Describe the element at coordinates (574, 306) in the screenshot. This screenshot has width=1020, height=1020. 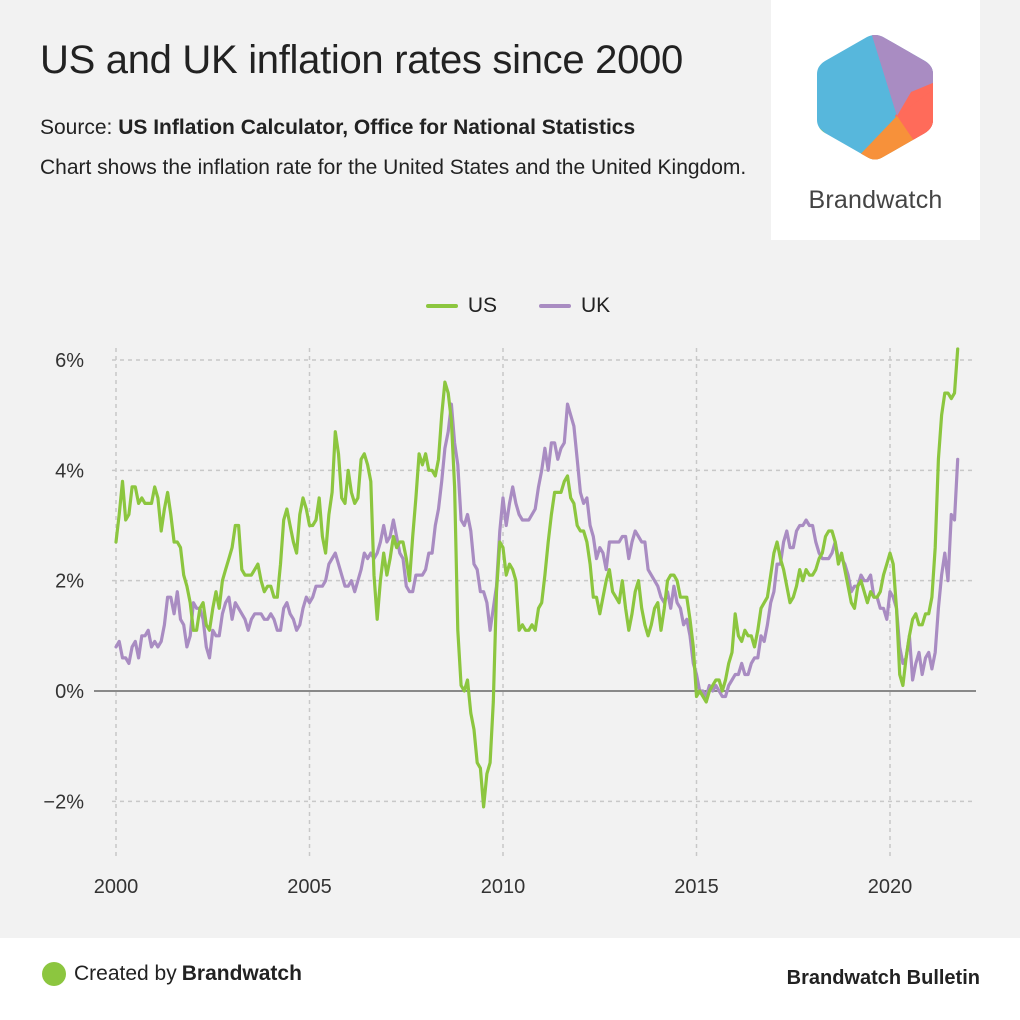
I see `legend-item-uk: UK` at that location.